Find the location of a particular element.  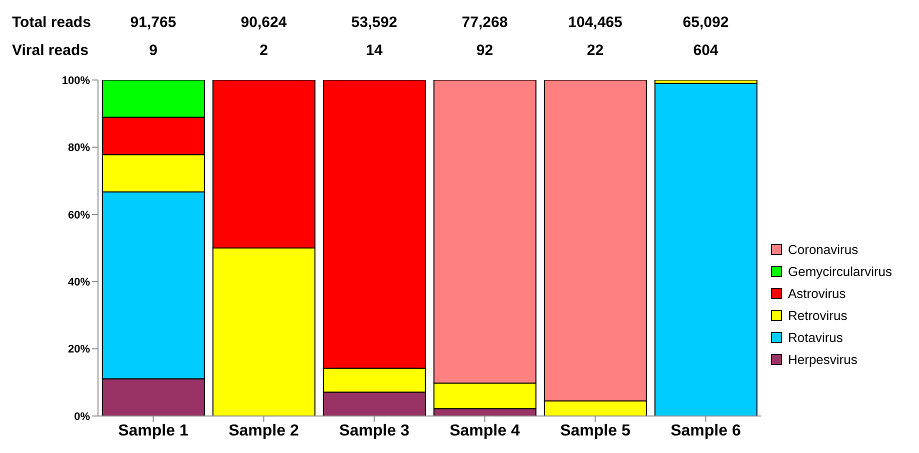

legend-label: Coronavirus is located at coordinates (823, 249).